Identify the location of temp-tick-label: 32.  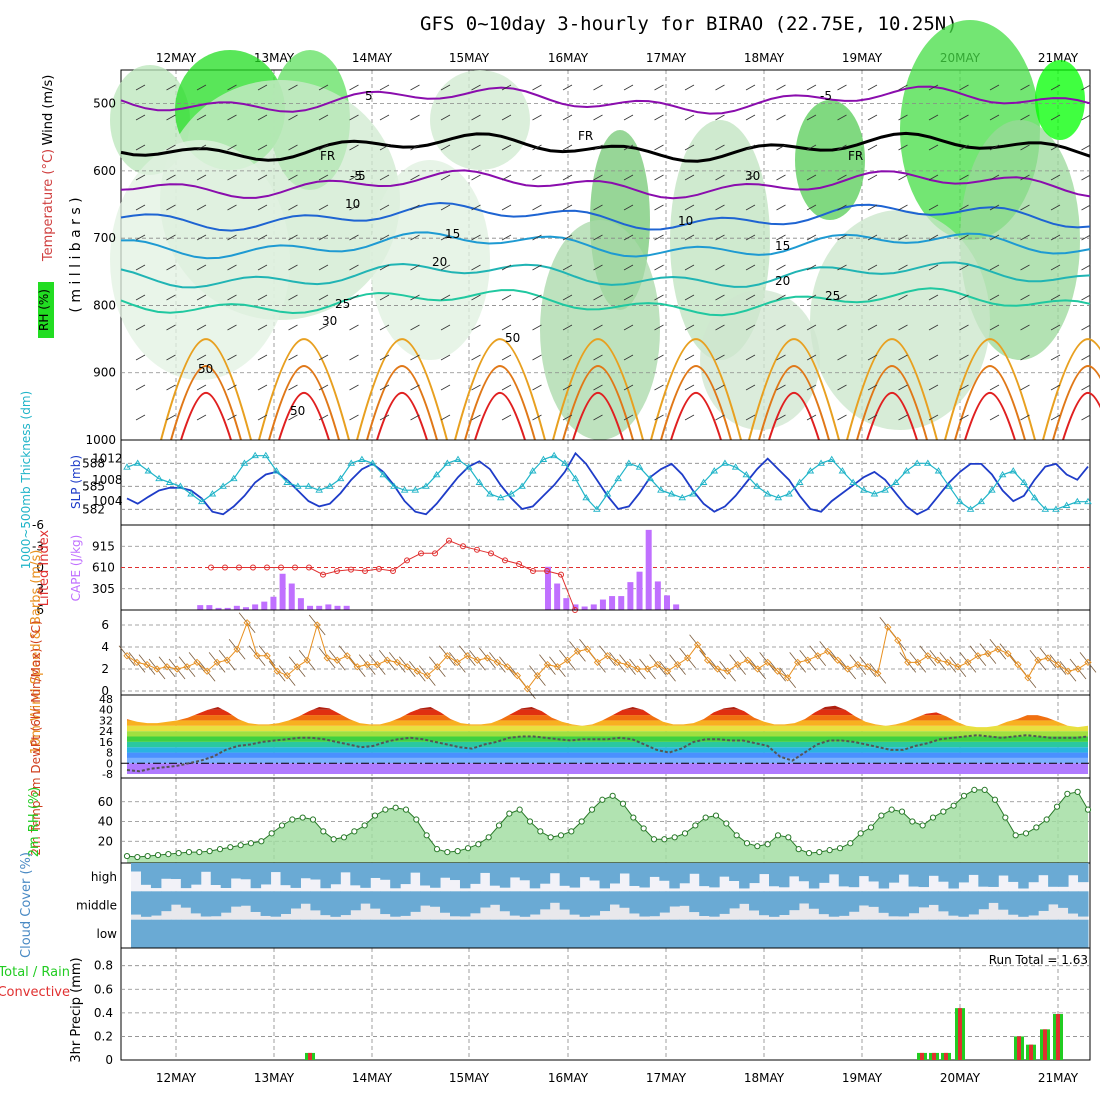
(106, 720).